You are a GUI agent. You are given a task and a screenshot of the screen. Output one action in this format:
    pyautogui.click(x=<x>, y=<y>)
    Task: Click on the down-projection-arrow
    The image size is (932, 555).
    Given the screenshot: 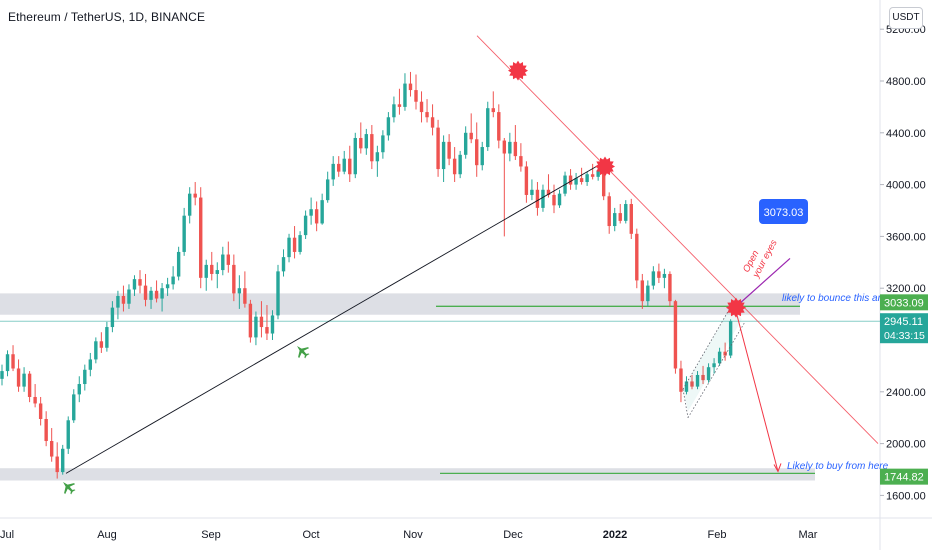 What is the action you would take?
    pyautogui.click(x=756, y=389)
    